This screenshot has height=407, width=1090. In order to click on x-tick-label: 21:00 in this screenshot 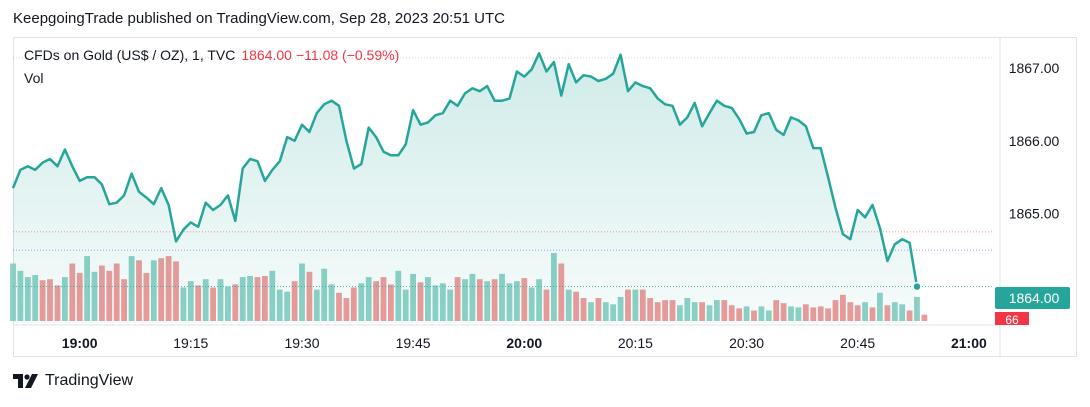, I will do `click(969, 343)`.